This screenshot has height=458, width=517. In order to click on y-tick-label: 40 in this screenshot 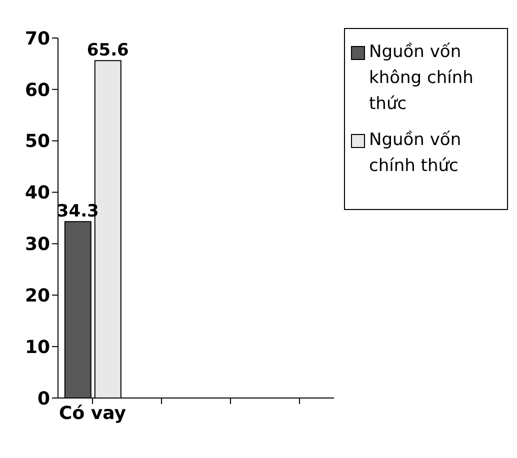, I will do `click(37, 193)`.